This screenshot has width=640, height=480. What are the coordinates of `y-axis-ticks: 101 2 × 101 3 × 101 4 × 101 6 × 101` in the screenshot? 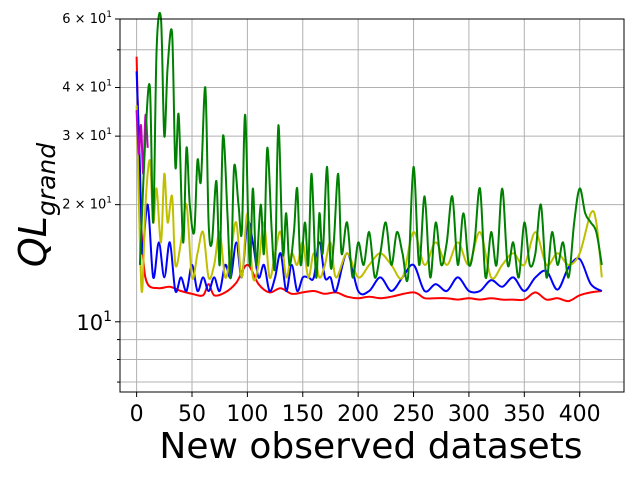 It's located at (91, 196).